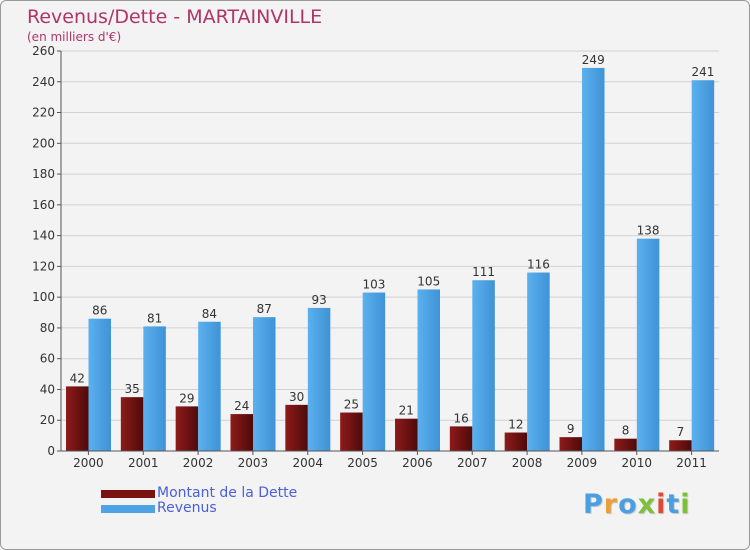  Describe the element at coordinates (538, 265) in the screenshot. I see `data-label: 116` at that location.